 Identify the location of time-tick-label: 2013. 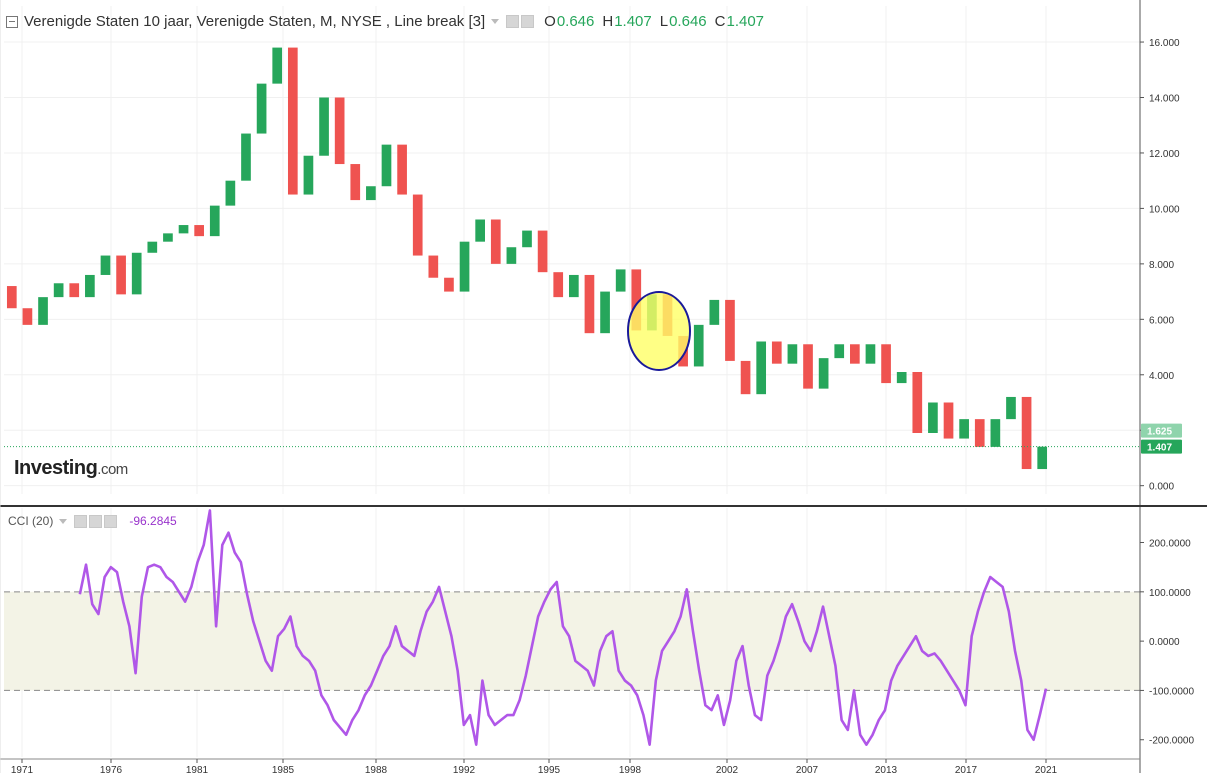
(886, 769).